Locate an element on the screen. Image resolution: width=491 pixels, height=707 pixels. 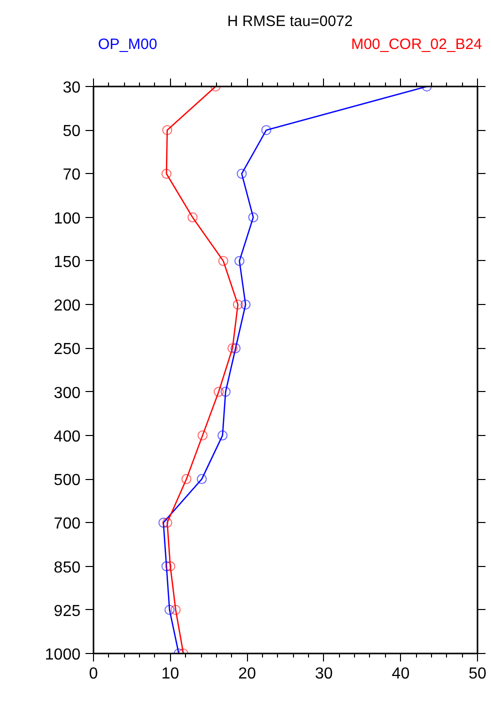
x-tick-label: 30 is located at coordinates (324, 674).